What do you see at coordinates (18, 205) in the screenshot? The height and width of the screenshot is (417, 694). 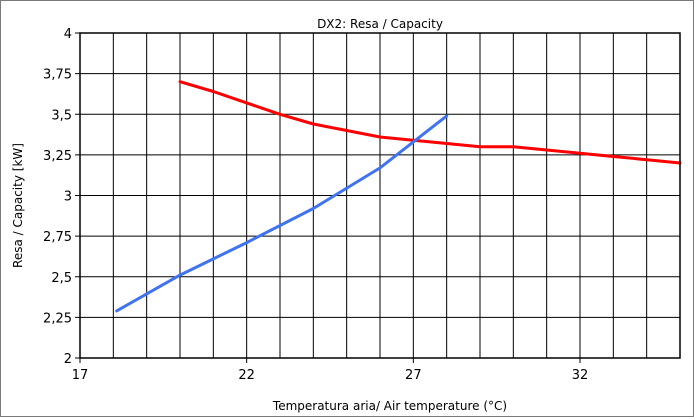 I see `y-axis-title: Resa / Capacity [kW]` at bounding box center [18, 205].